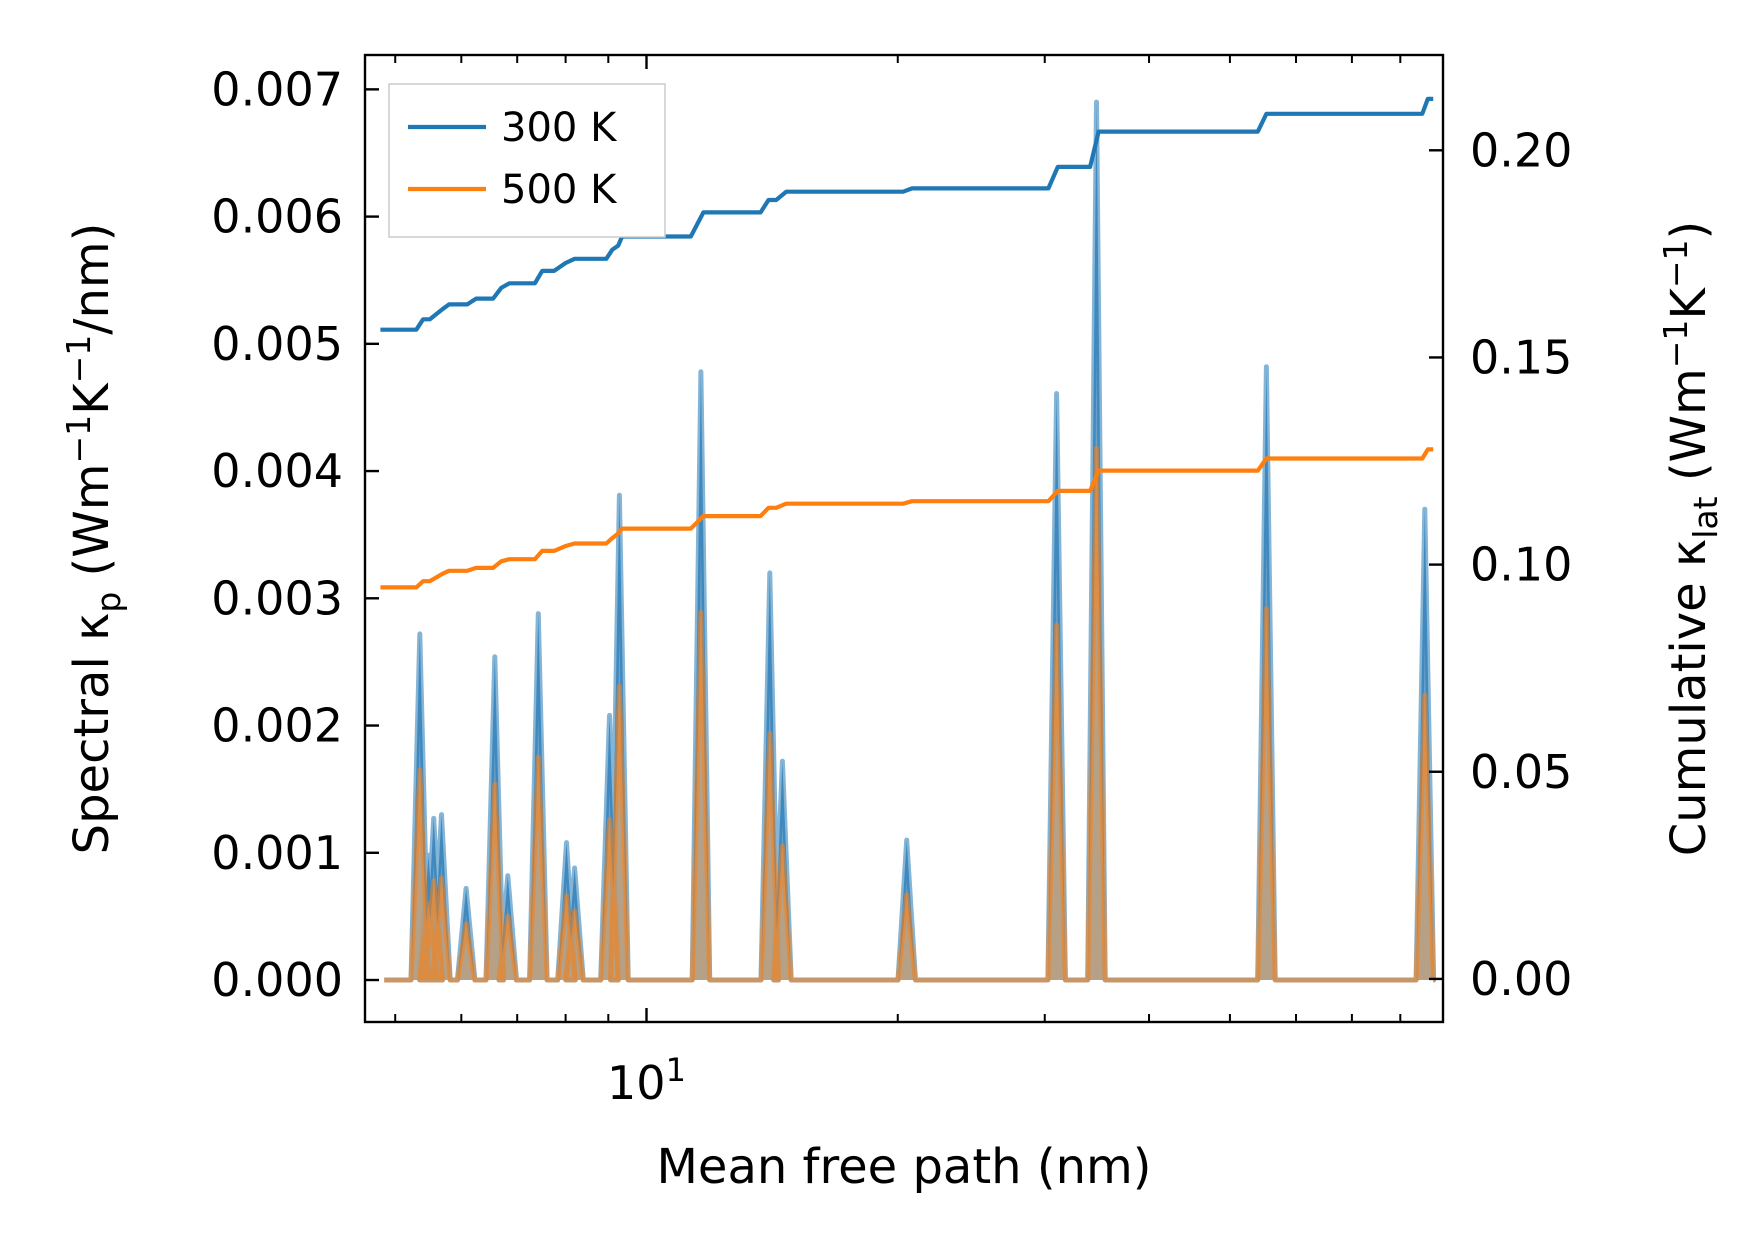 This screenshot has height=1253, width=1753. What do you see at coordinates (559, 190) in the screenshot?
I see `legend-label-500k: 500 K` at bounding box center [559, 190].